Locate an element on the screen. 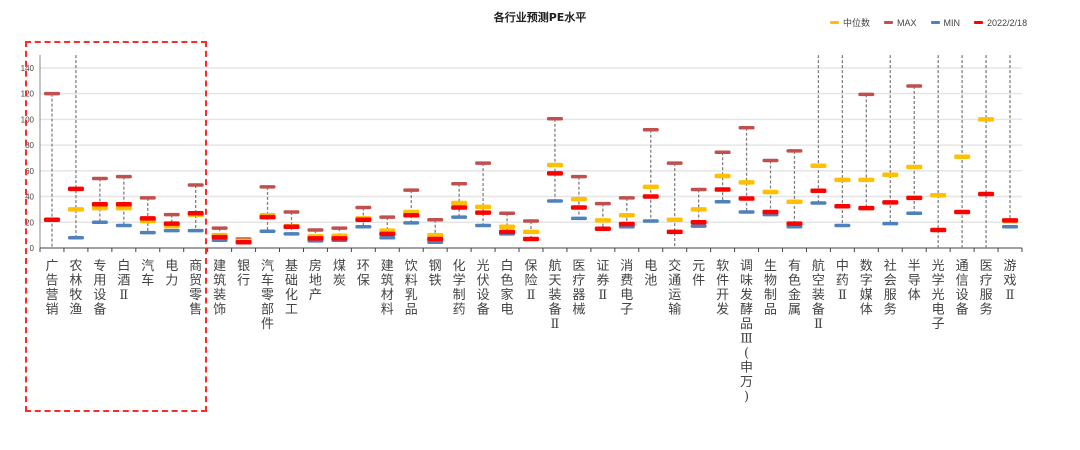 This screenshot has width=1080, height=450. y-tick-label: 20 is located at coordinates (29, 222).